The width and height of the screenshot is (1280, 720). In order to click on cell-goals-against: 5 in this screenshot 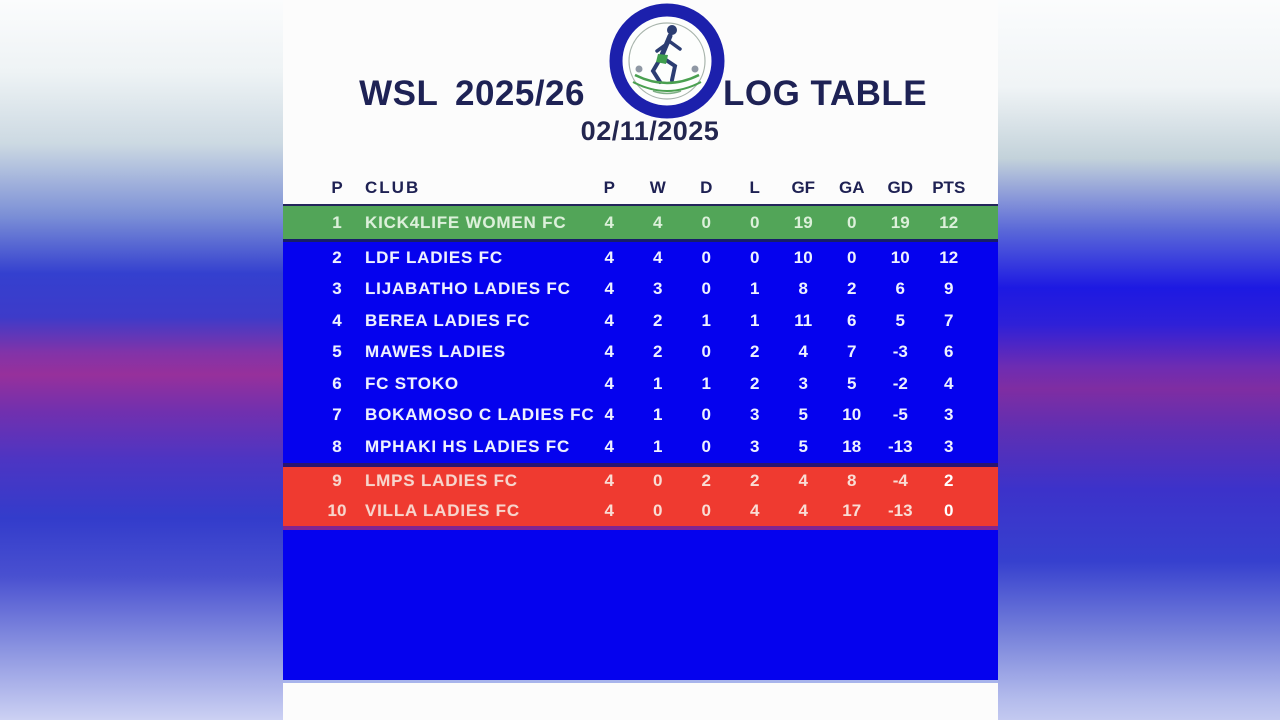, I will do `click(852, 383)`.